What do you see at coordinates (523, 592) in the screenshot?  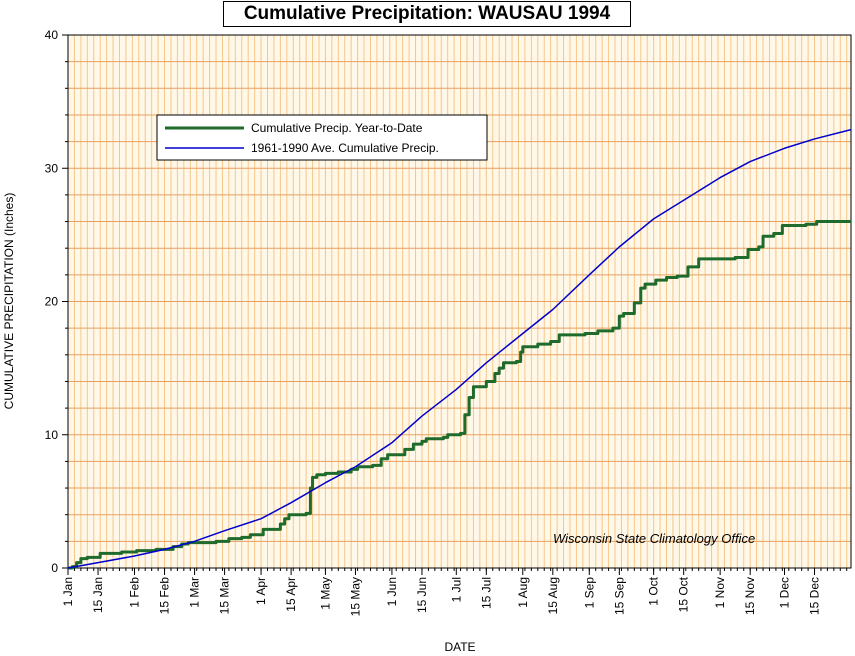 I see `x-tick-label: 1 Aug` at bounding box center [523, 592].